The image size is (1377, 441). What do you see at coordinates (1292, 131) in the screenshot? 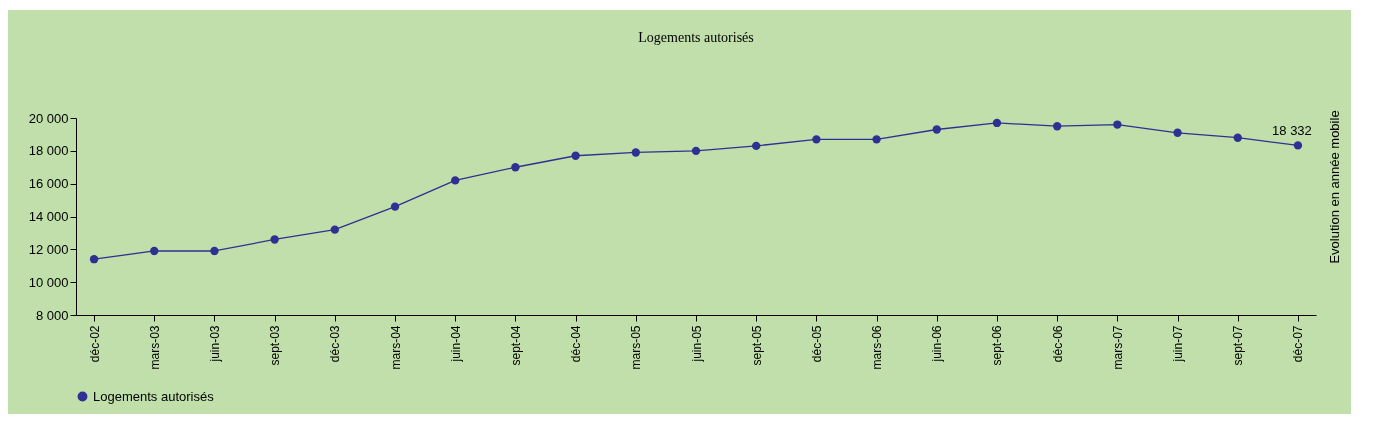
I see `data-label: 18 332` at bounding box center [1292, 131].